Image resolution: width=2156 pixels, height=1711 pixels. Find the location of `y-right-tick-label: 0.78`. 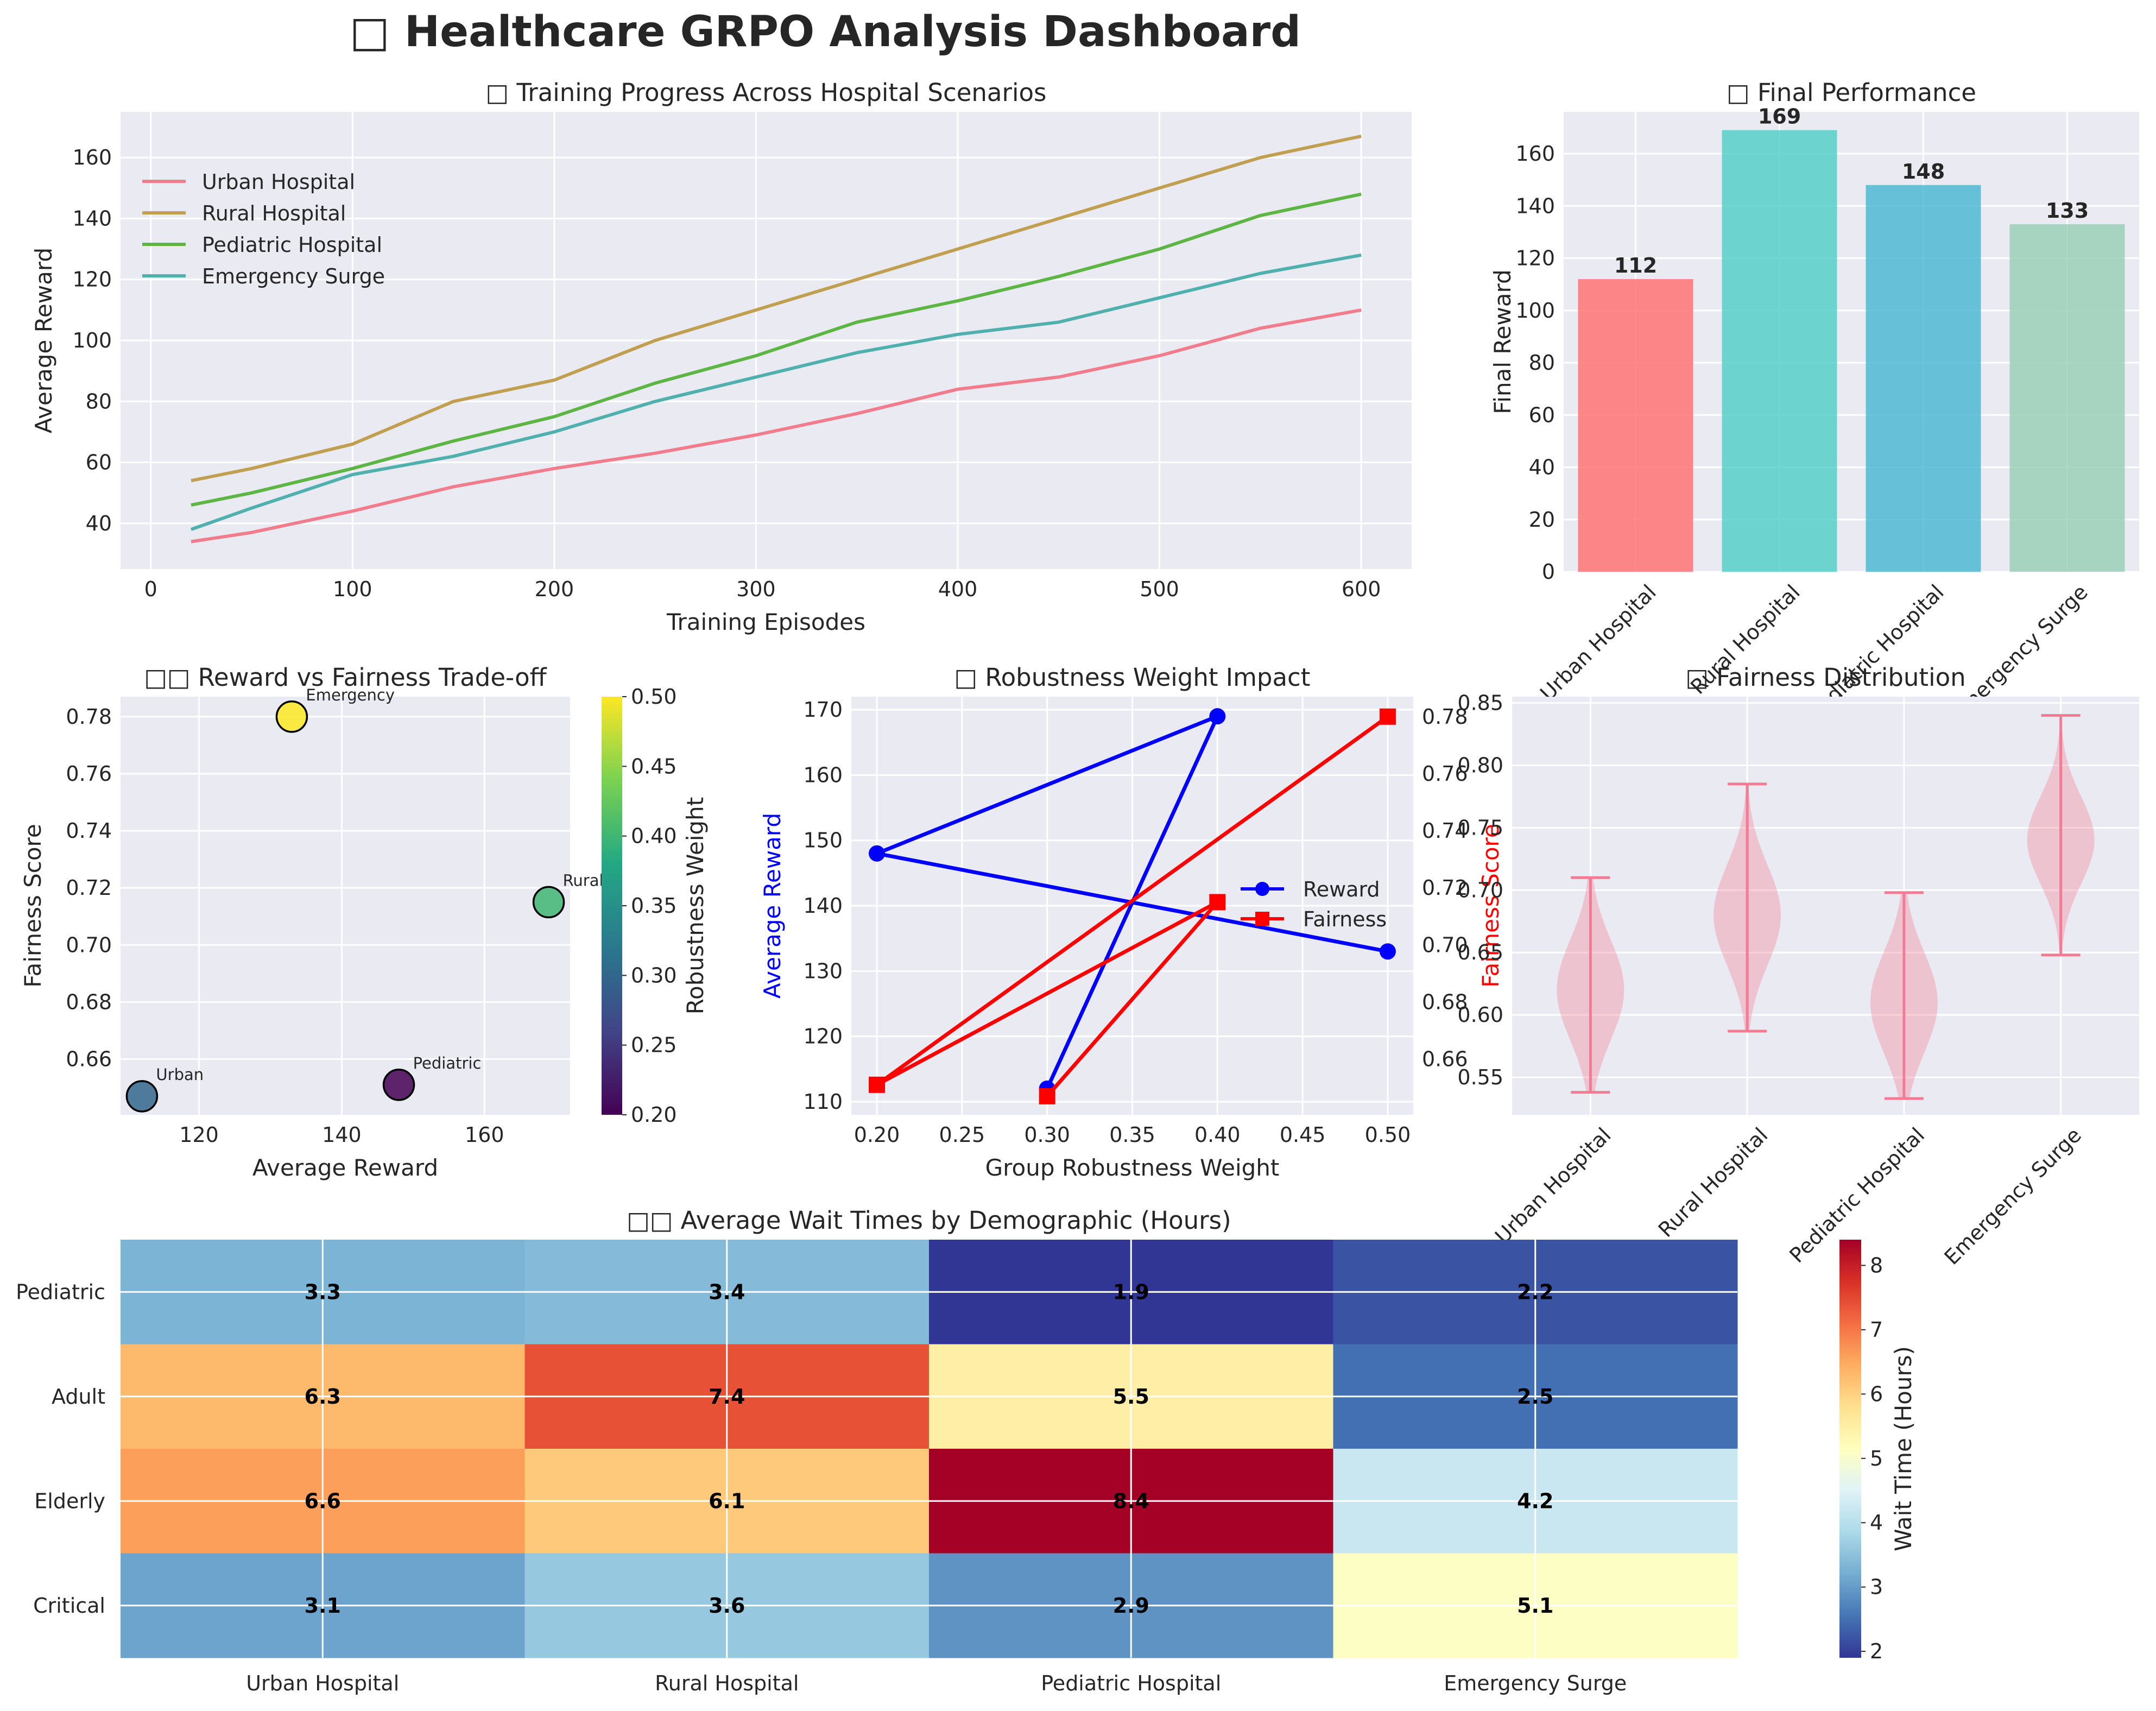

y-right-tick-label: 0.78 is located at coordinates (1445, 717).